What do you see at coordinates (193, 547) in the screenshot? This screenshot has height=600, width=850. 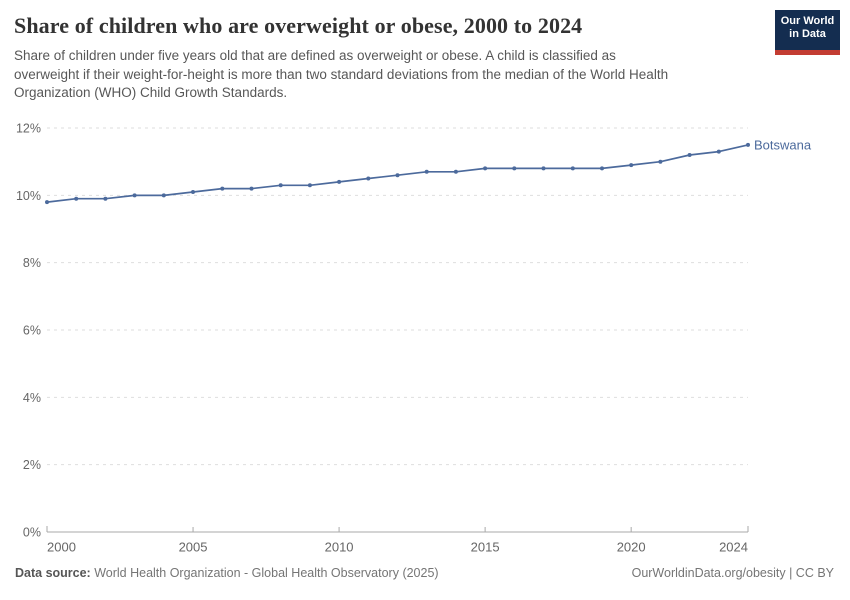 I see `x-axis-label: 2005` at bounding box center [193, 547].